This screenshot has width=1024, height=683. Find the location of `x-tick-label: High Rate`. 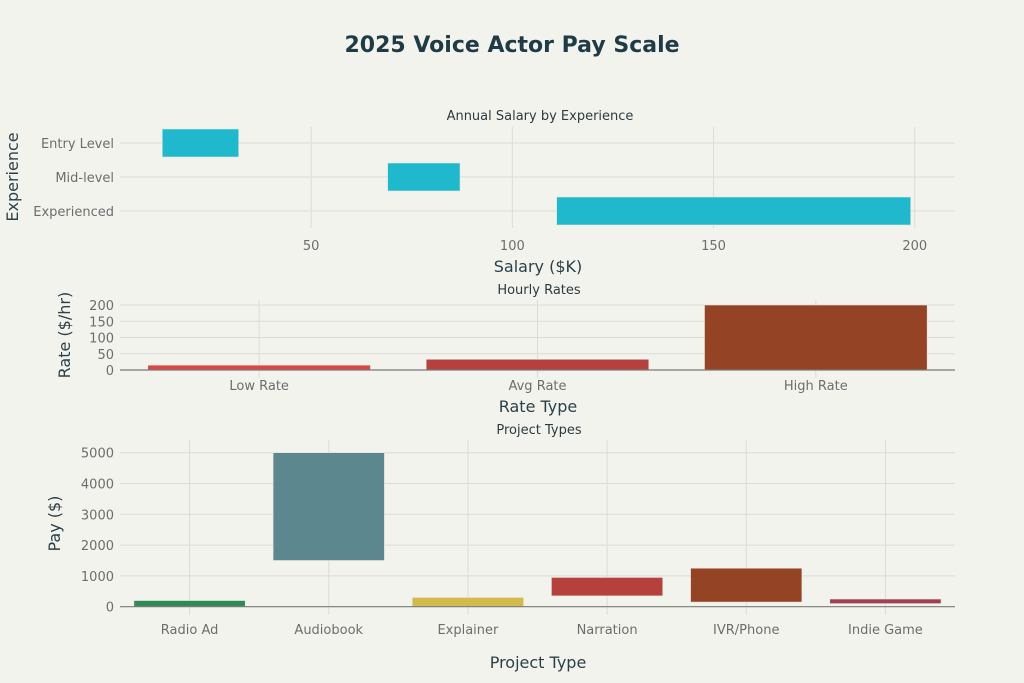

x-tick-label: High Rate is located at coordinates (816, 386).